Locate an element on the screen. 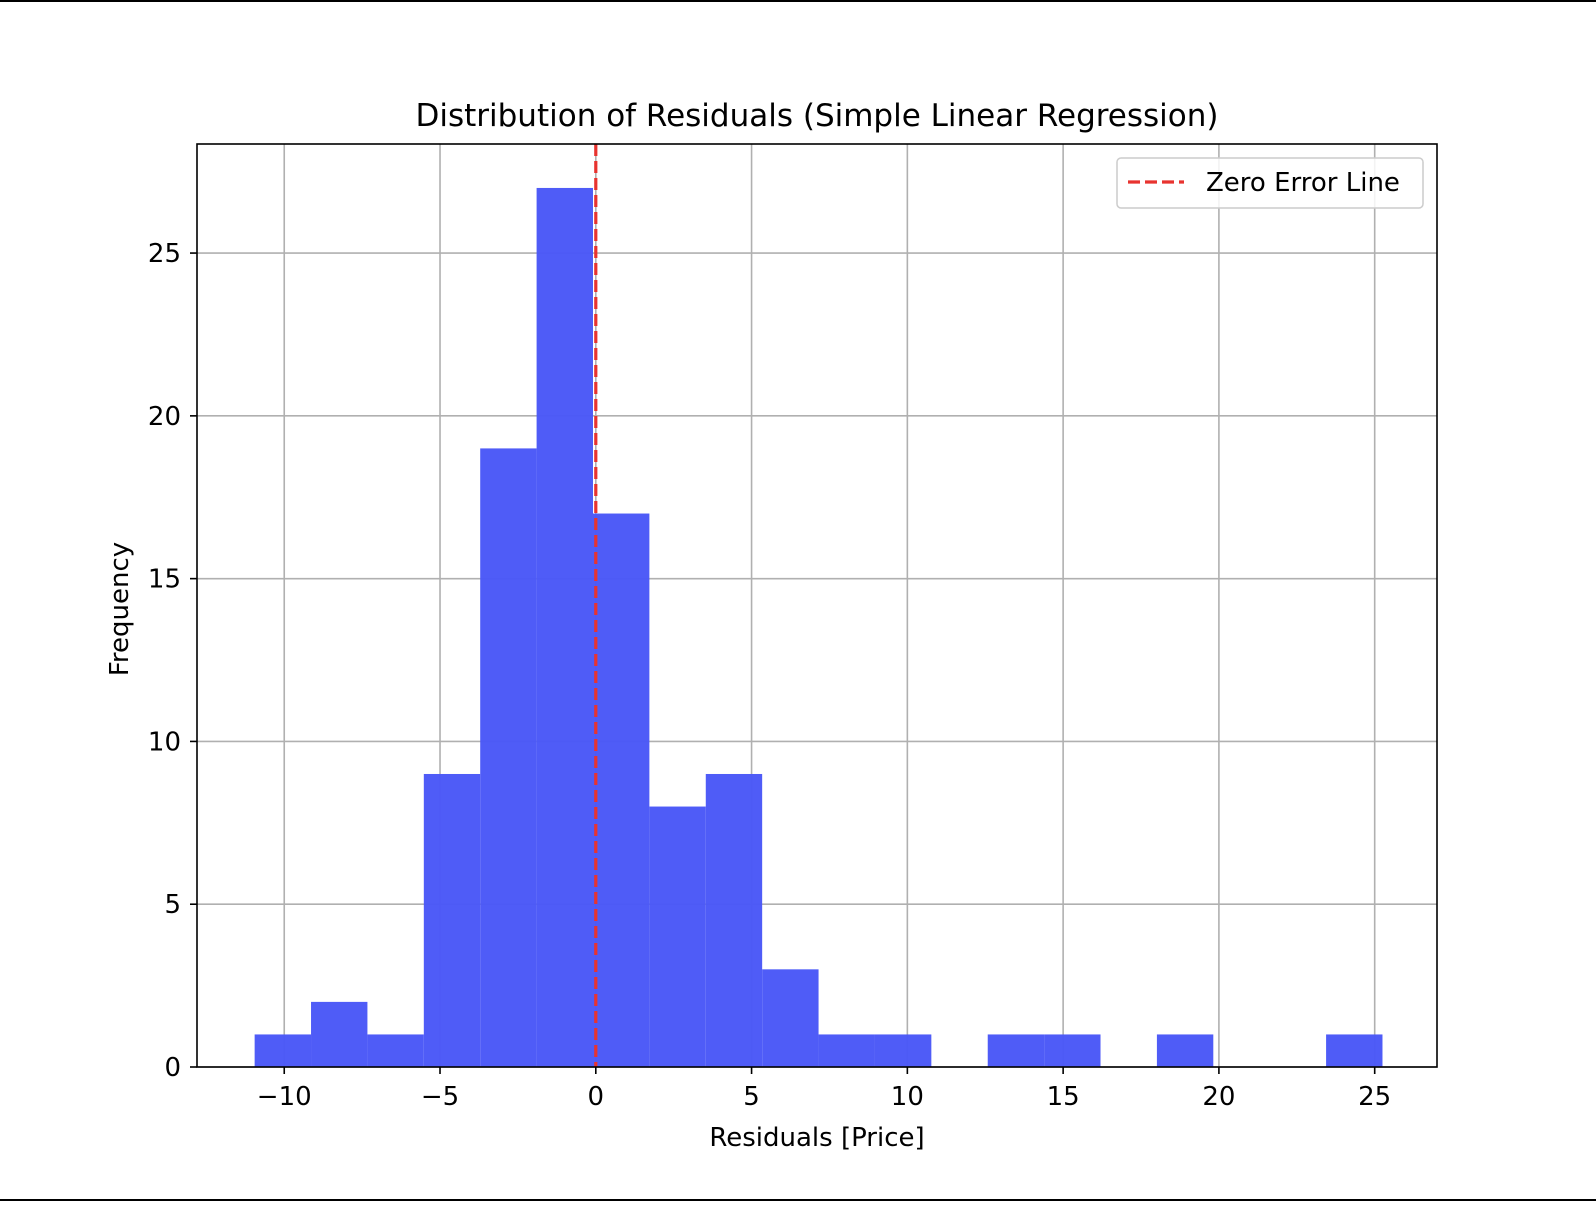  legend: Zero Error Line is located at coordinates (1270, 183).